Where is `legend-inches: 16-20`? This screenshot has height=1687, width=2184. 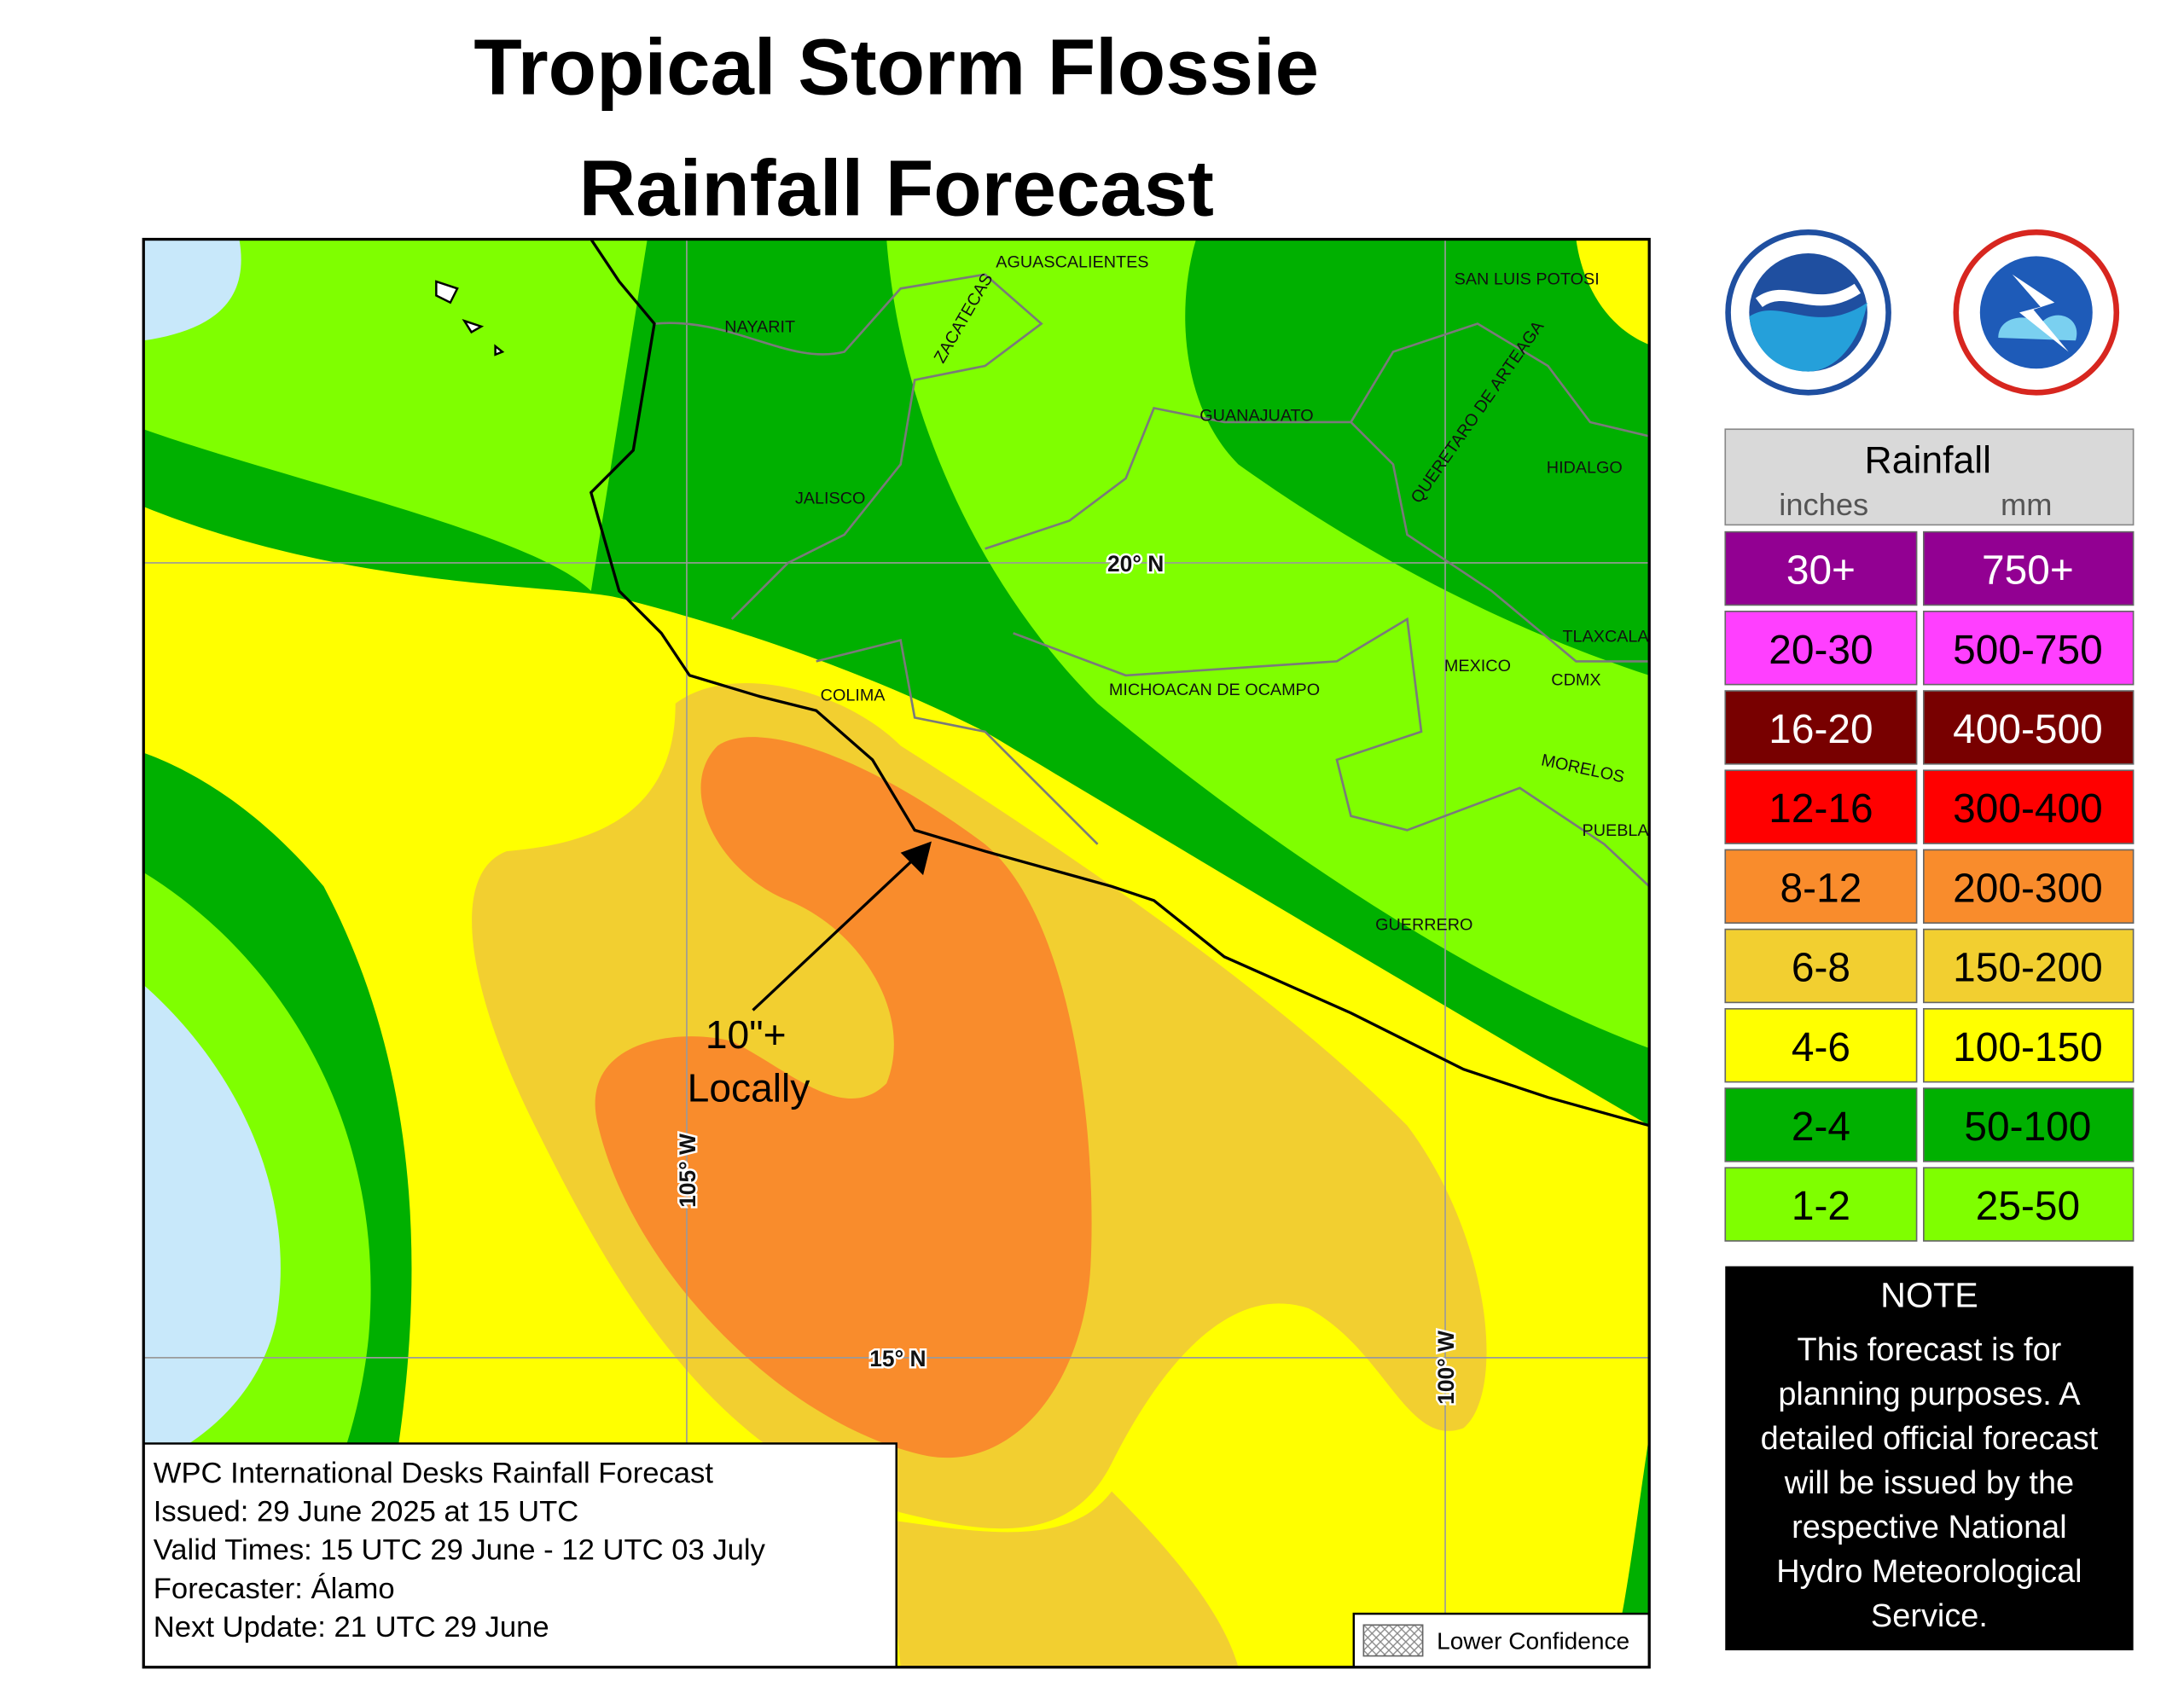
legend-inches: 16-20 is located at coordinates (1821, 730).